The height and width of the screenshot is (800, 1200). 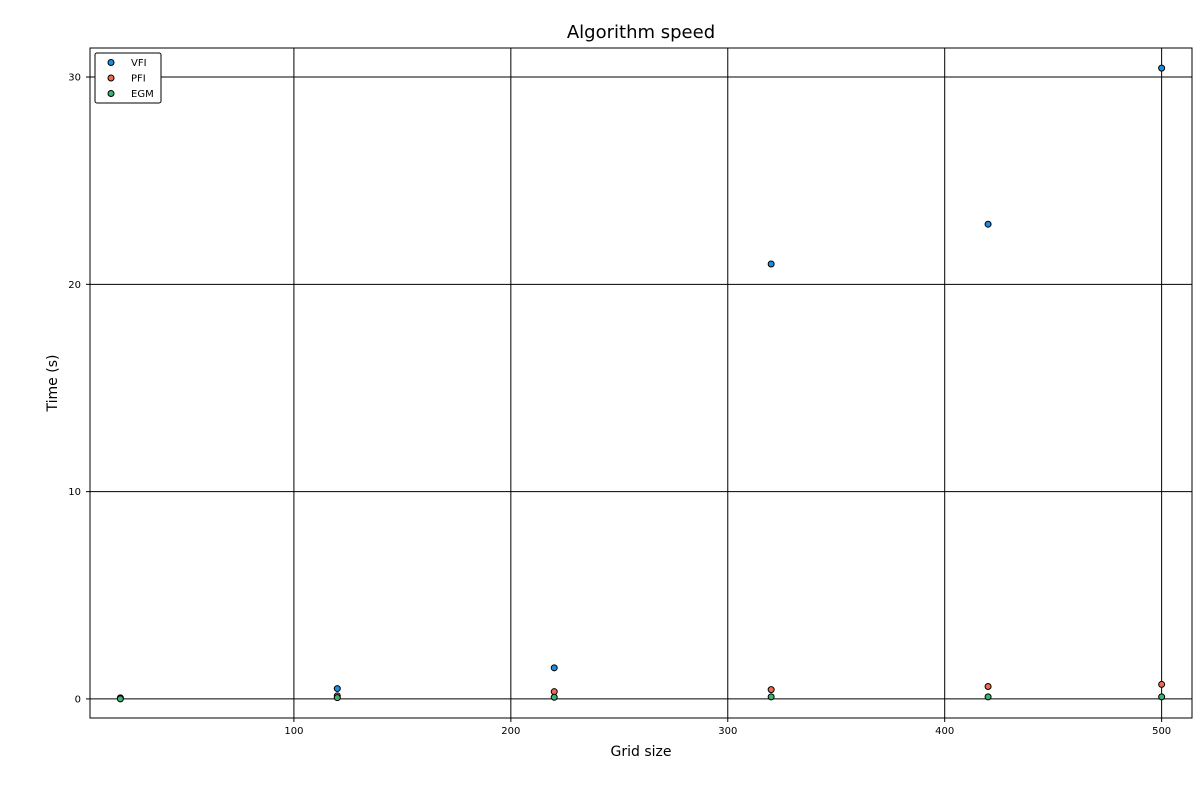 I want to click on y-axis-label: Time (s), so click(x=53, y=384).